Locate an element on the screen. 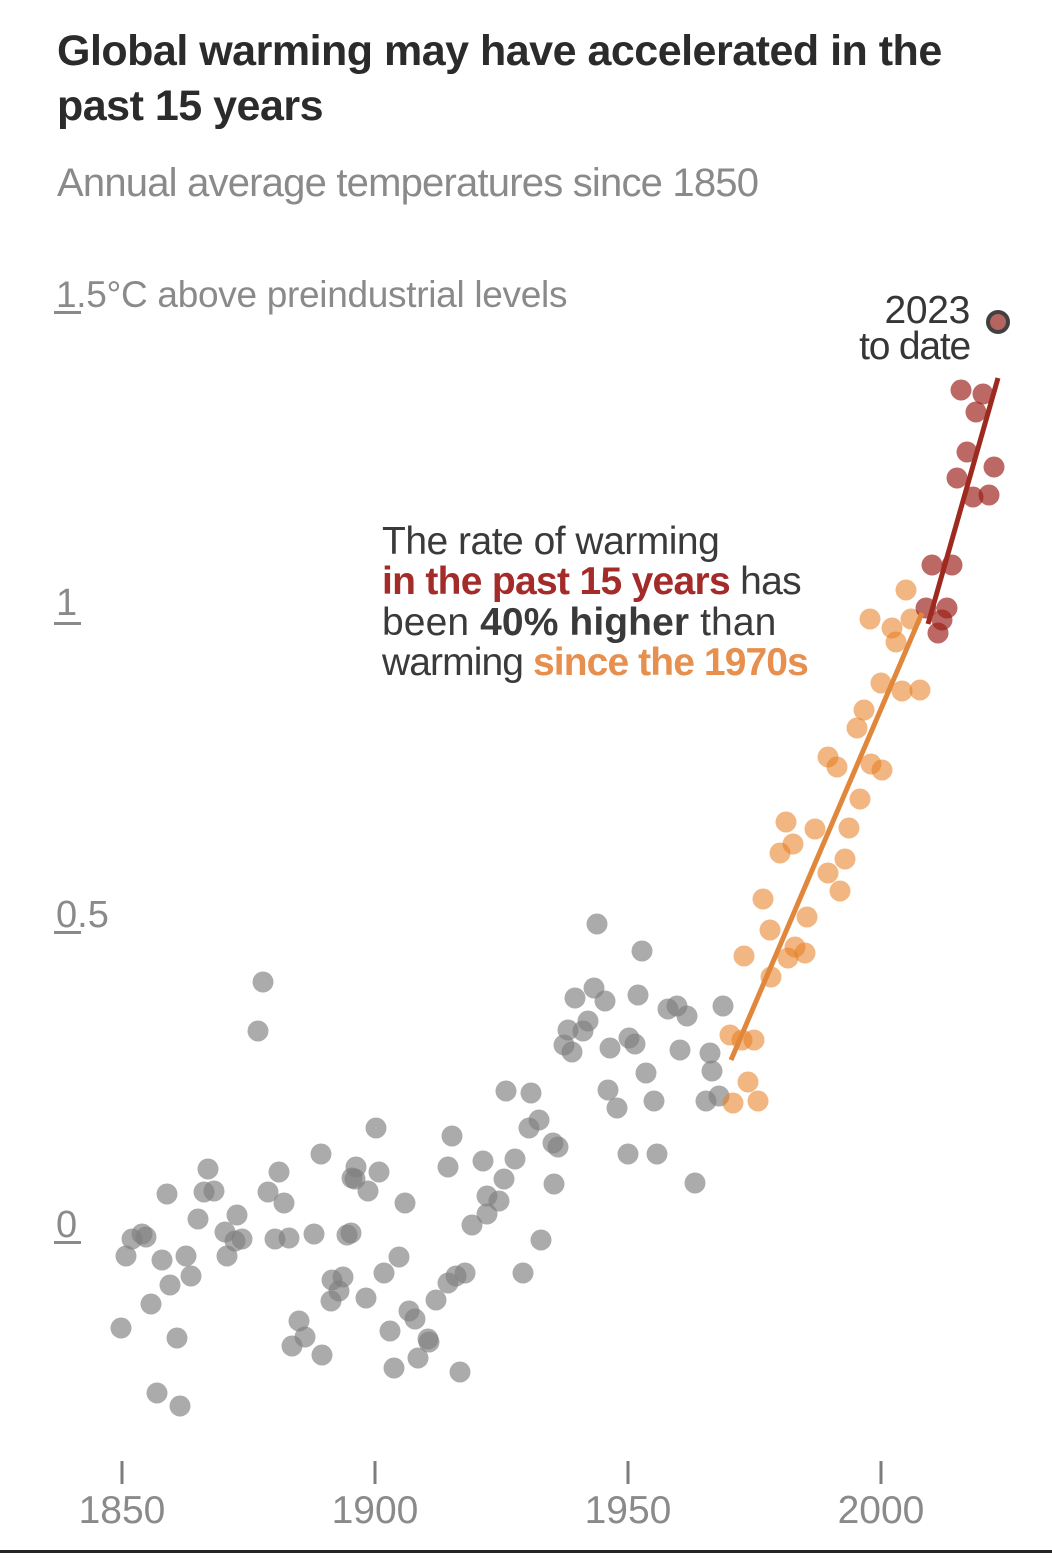 The image size is (1052, 1563). svg-text: 2000 is located at coordinates (881, 1510).